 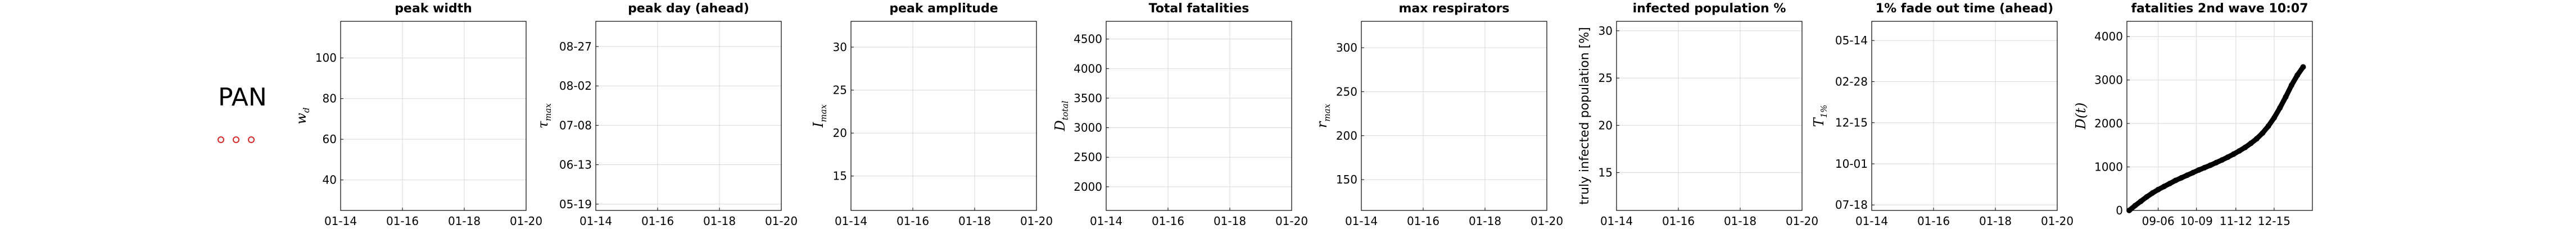 I want to click on x-tick-label: 09-06, so click(x=2158, y=221).